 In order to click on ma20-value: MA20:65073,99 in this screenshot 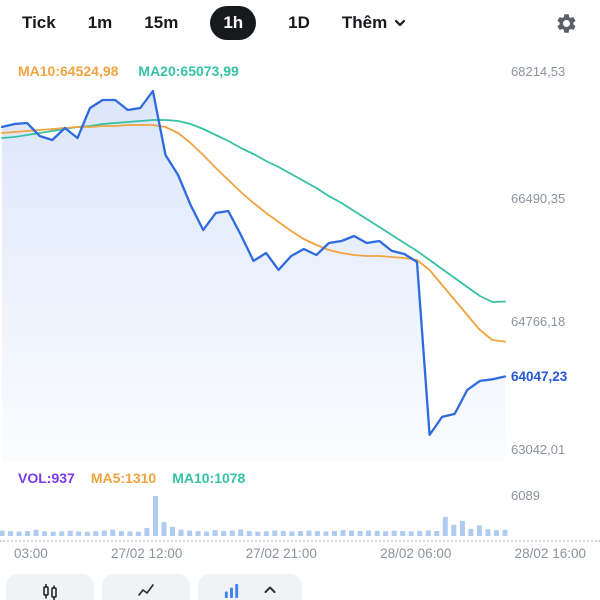, I will do `click(188, 71)`.